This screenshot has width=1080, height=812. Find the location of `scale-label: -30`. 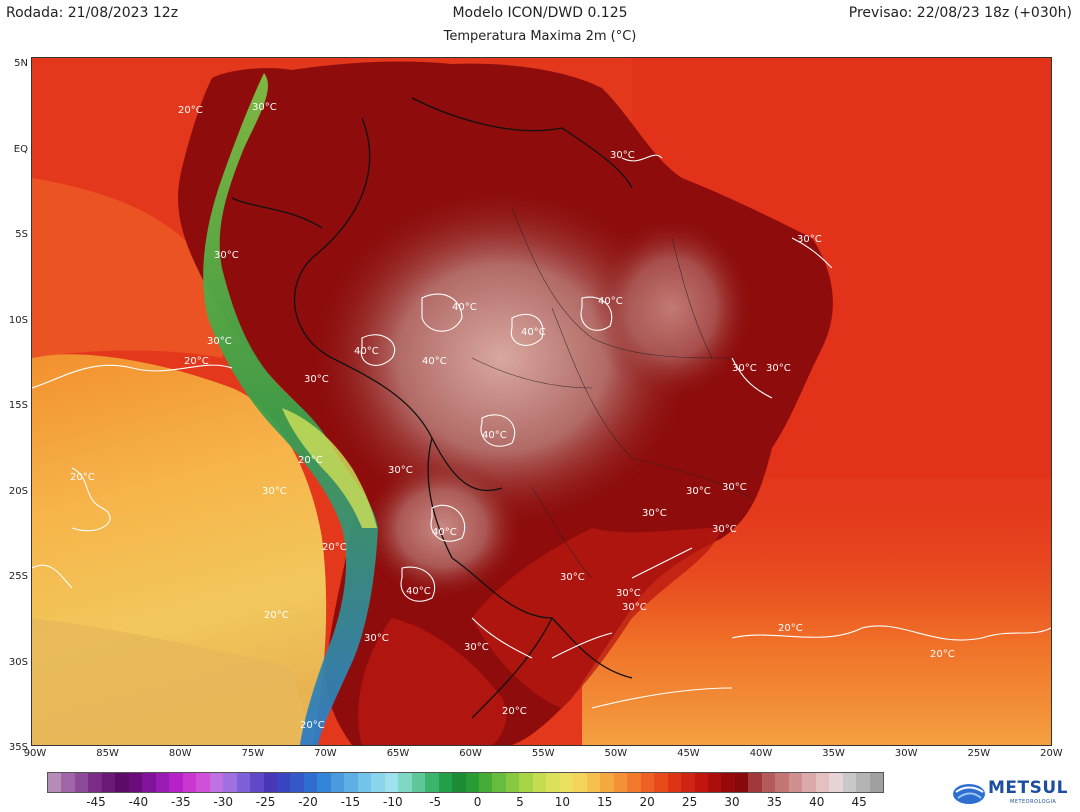

scale-label: -30 is located at coordinates (223, 802).